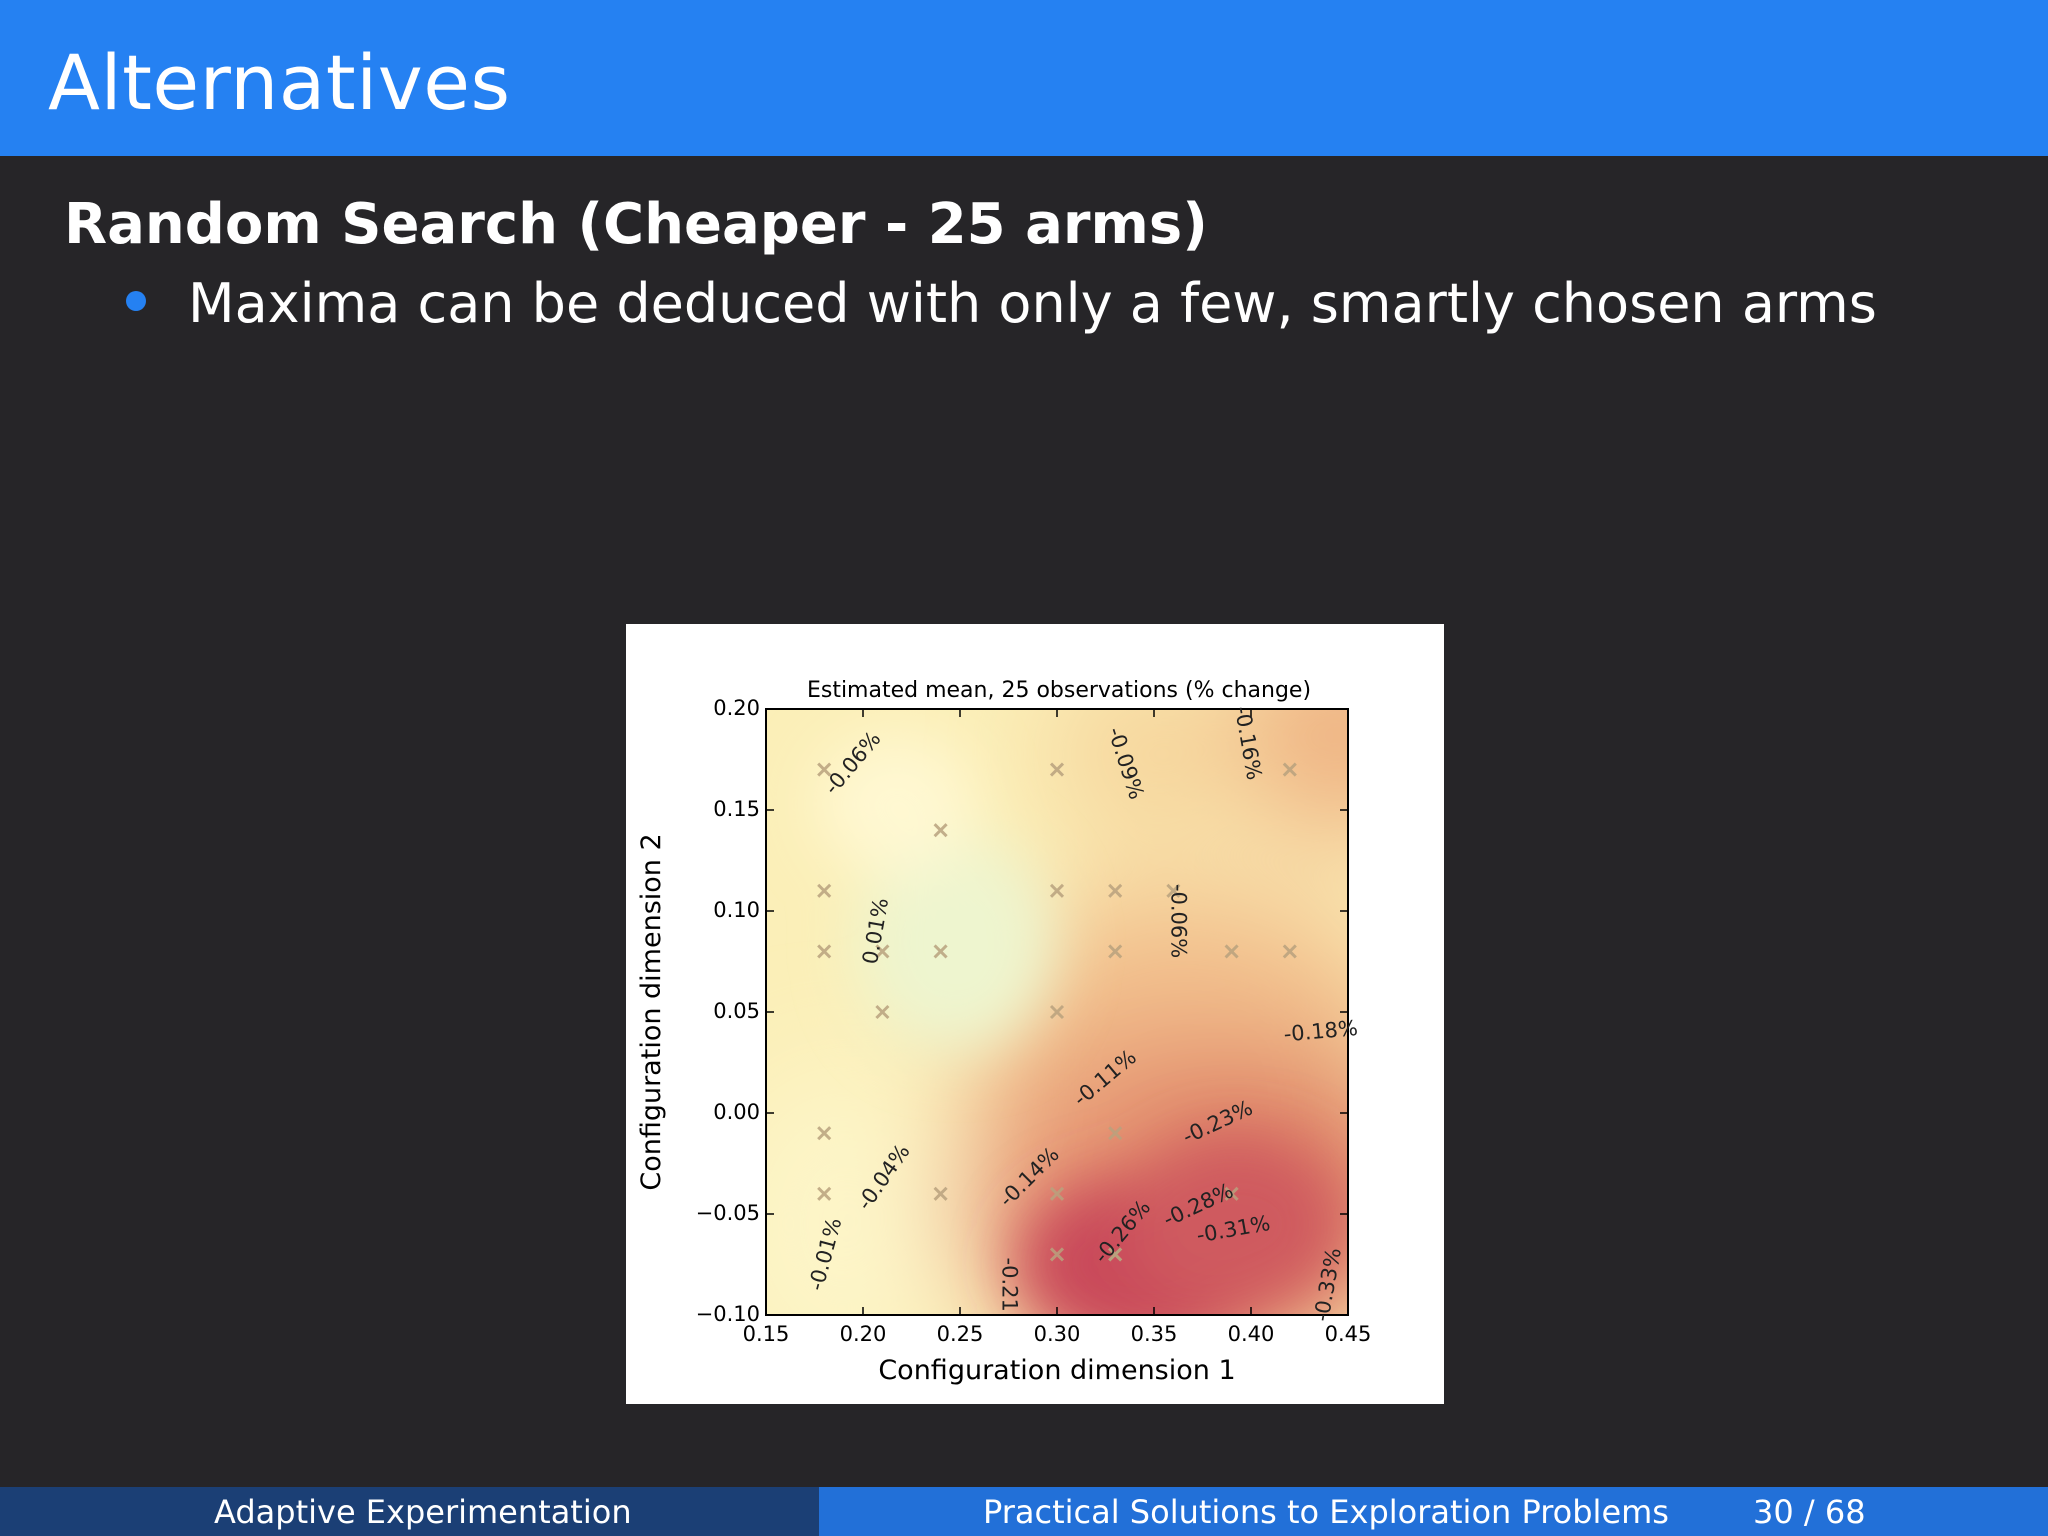  I want to click on footer-page-number: 30 / 68, so click(1809, 1512).